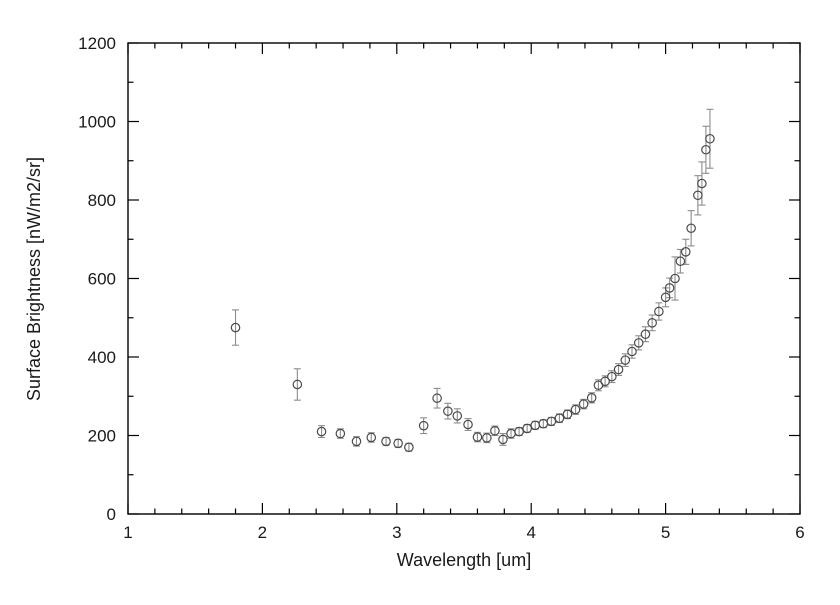 This screenshot has width=840, height=605. Describe the element at coordinates (127, 532) in the screenshot. I see `x-tick-label: 1` at that location.